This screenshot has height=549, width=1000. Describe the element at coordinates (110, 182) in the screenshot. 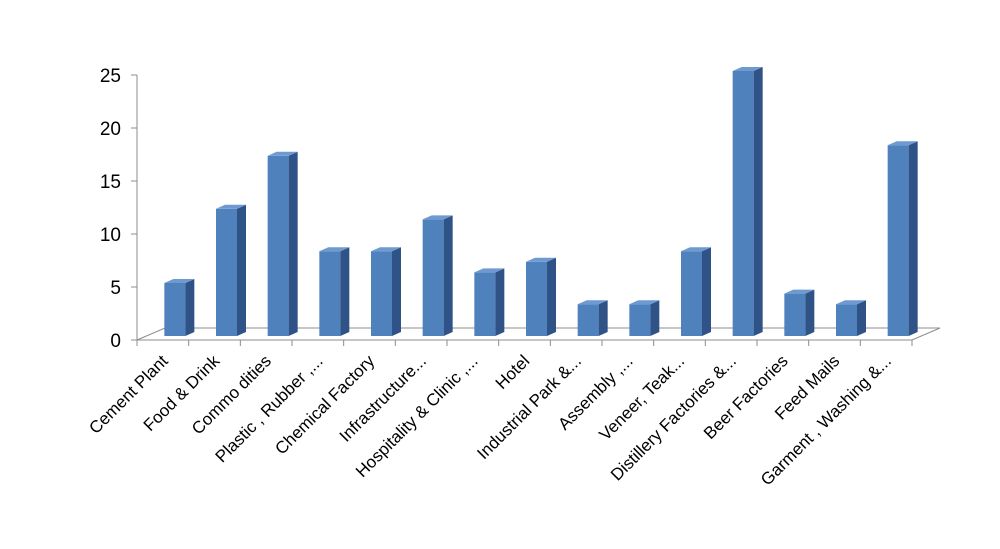

I see `y-tick-label-15: 15` at that location.